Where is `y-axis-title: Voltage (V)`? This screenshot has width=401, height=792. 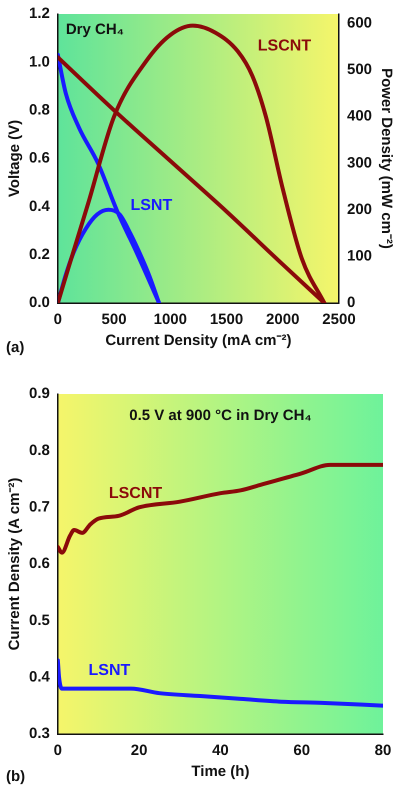
y-axis-title: Voltage (V) is located at coordinates (15, 159).